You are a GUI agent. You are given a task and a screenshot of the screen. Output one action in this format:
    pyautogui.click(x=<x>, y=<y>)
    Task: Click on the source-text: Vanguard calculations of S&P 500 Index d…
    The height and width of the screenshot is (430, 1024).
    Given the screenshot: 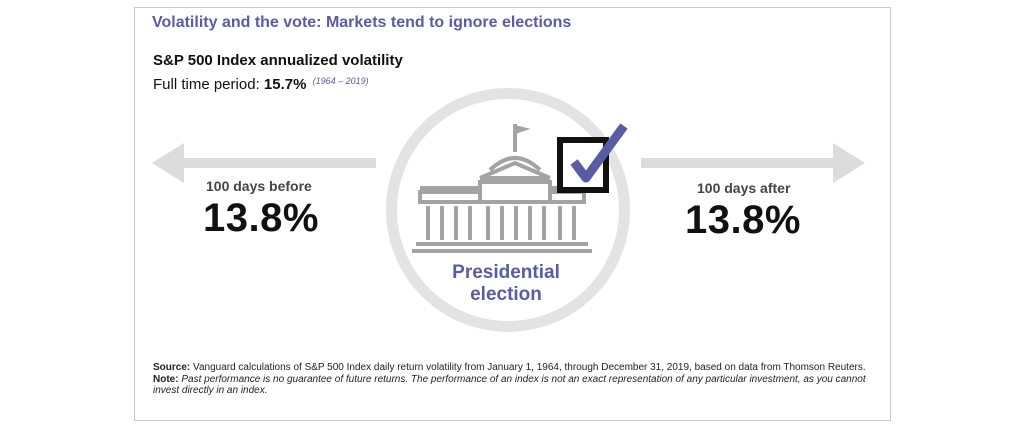 What is the action you would take?
    pyautogui.click(x=529, y=367)
    